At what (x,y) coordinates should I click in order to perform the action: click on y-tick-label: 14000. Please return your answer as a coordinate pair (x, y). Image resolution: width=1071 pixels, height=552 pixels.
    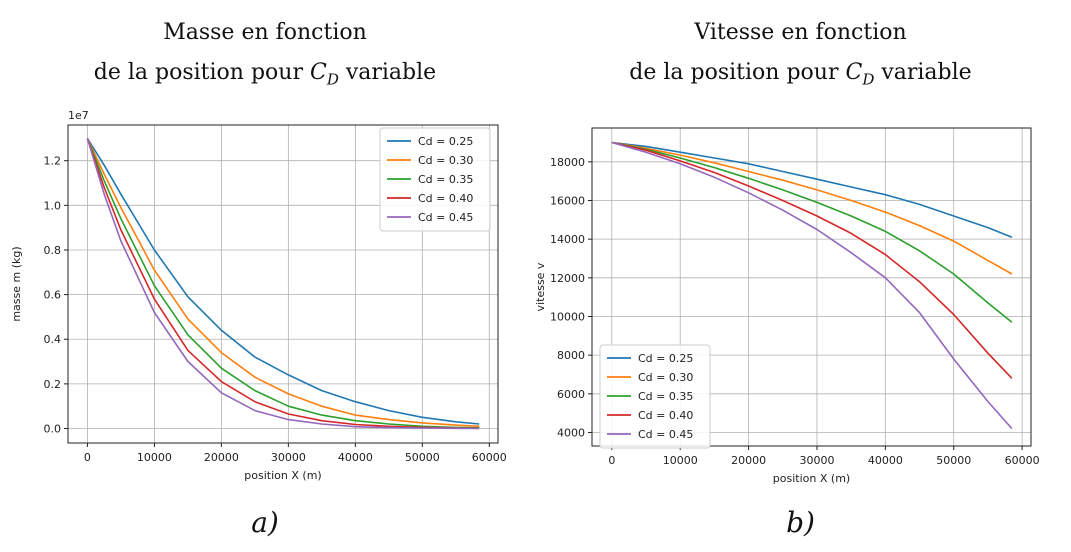
    Looking at the image, I should click on (567, 239).